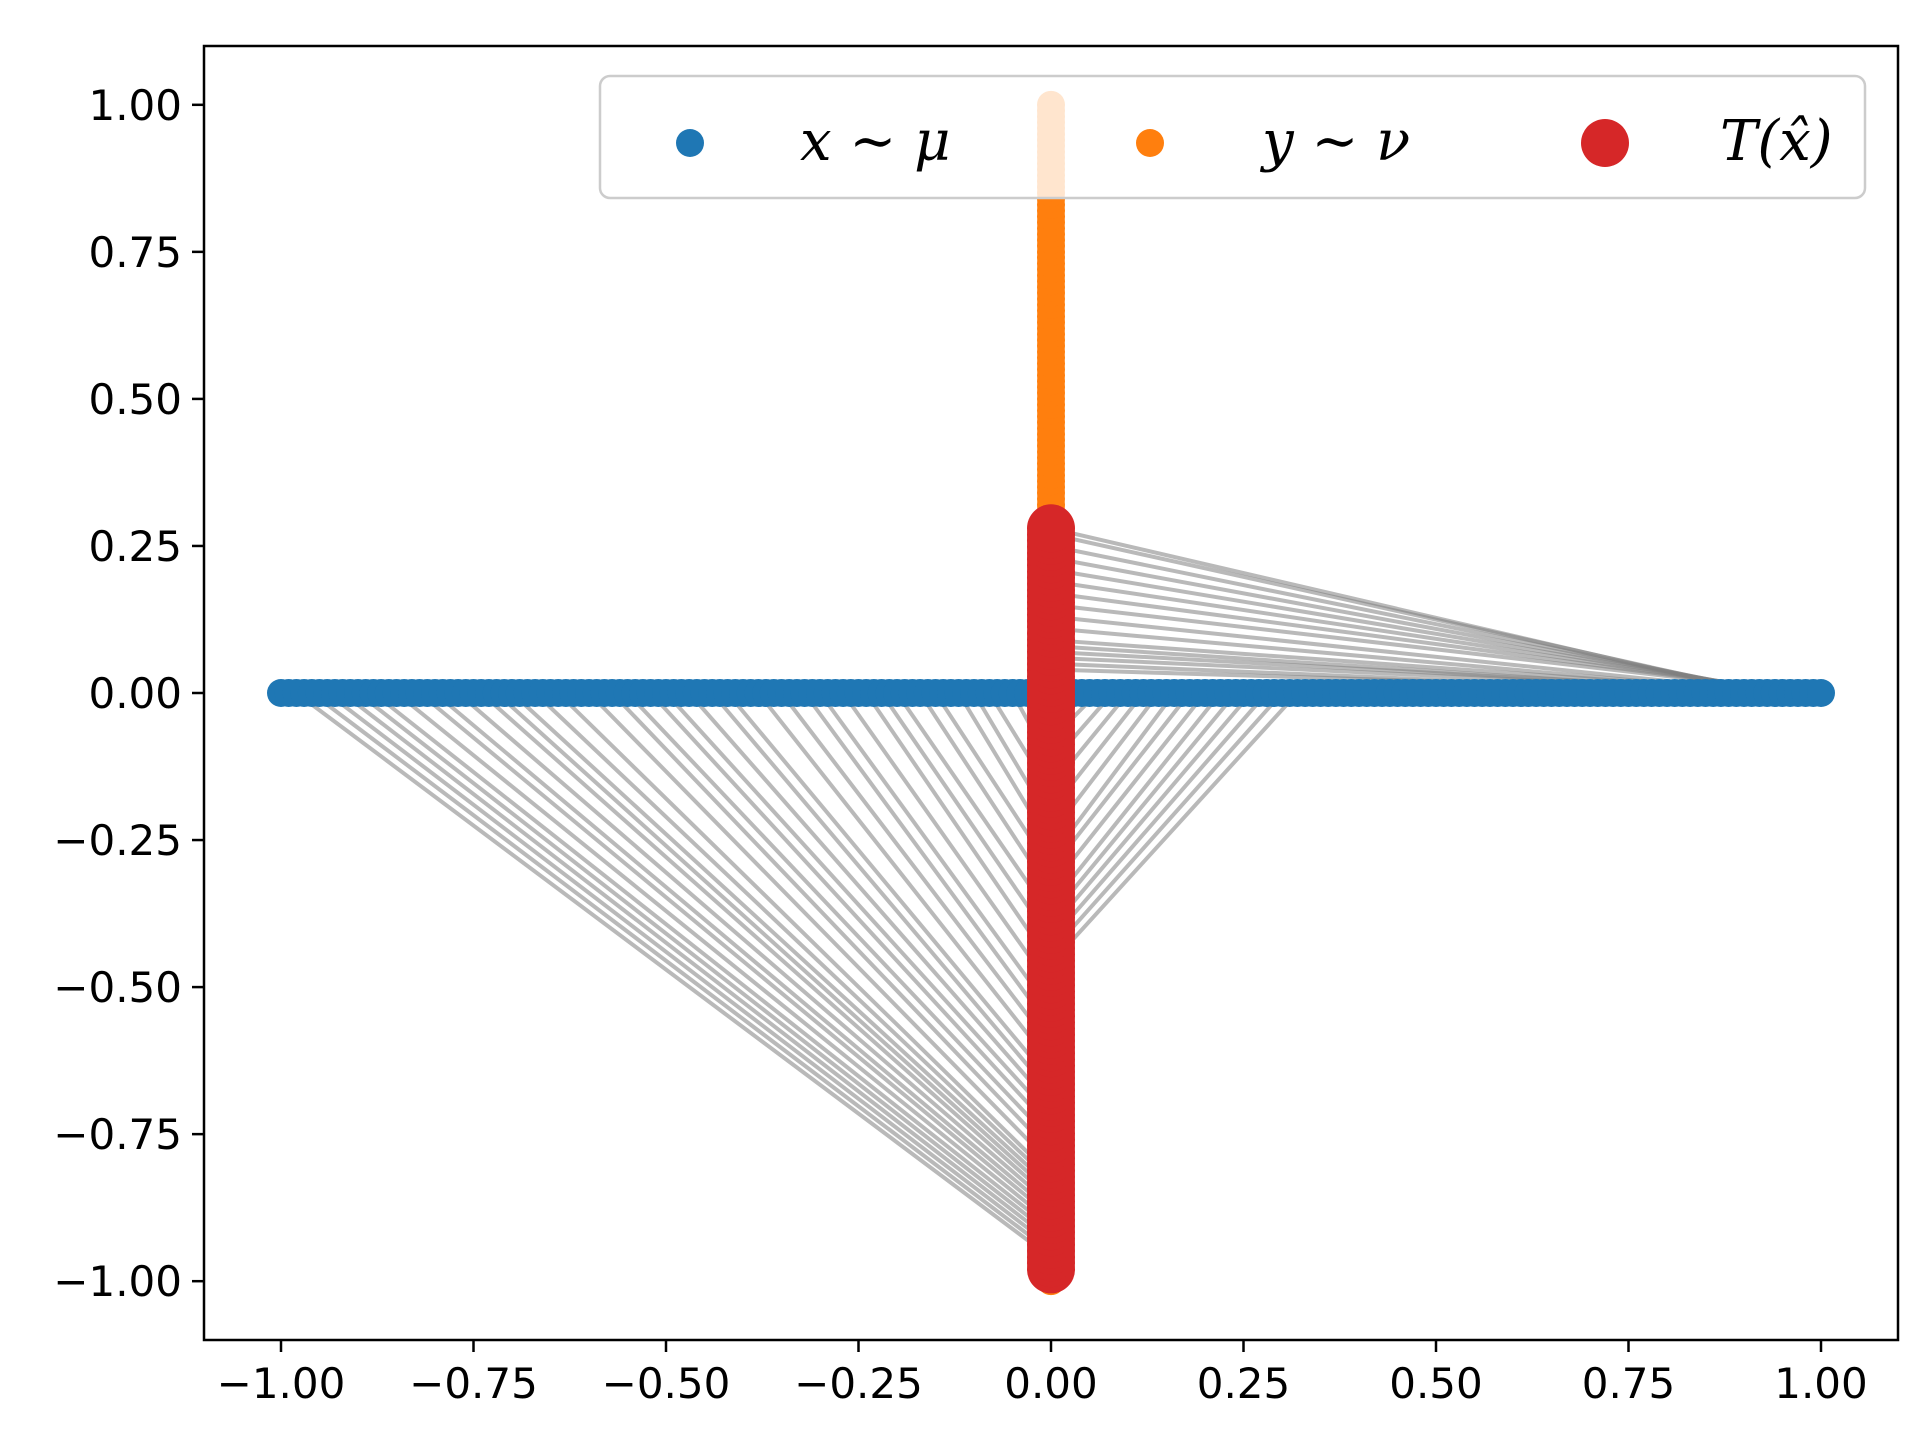  Describe the element at coordinates (1051, 1383) in the screenshot. I see `x-tick-label: 0.00` at that location.